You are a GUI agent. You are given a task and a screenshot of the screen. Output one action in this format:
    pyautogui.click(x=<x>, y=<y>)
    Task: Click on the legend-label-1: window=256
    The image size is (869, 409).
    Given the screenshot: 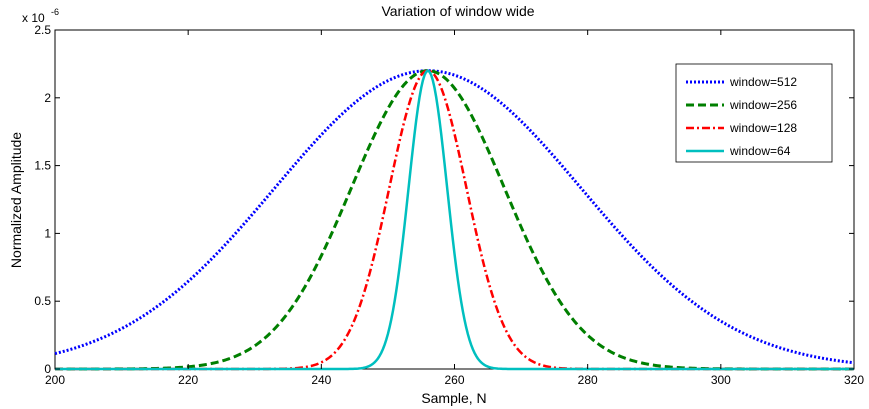 What is the action you would take?
    pyautogui.click(x=763, y=105)
    